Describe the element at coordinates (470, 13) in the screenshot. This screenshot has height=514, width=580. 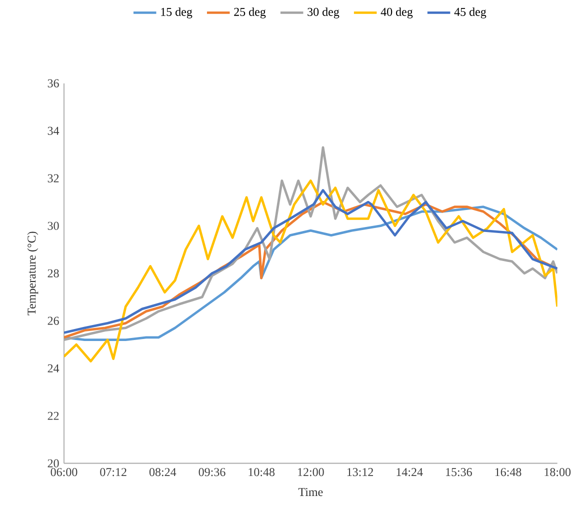
I see `legend-label: 45 deg` at that location.